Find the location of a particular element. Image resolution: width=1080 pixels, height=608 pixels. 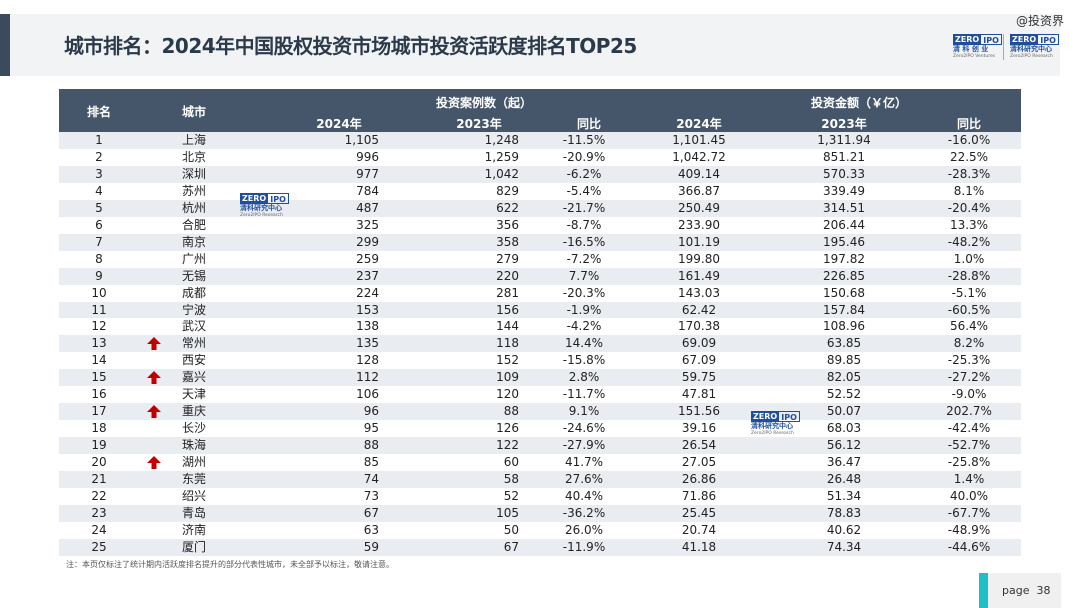

amount-2024-cell: 59.75 is located at coordinates (699, 377).